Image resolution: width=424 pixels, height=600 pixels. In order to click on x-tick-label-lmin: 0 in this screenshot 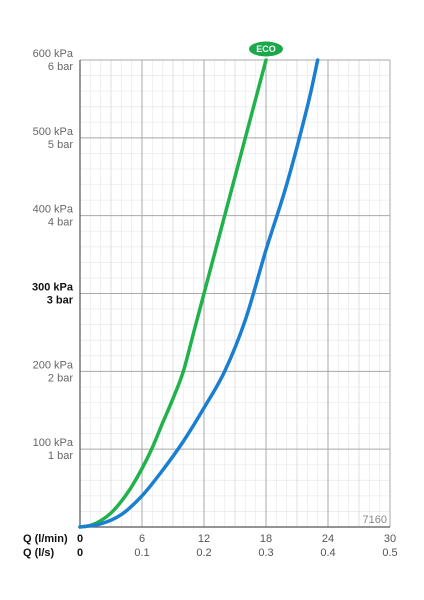, I will do `click(80, 539)`.